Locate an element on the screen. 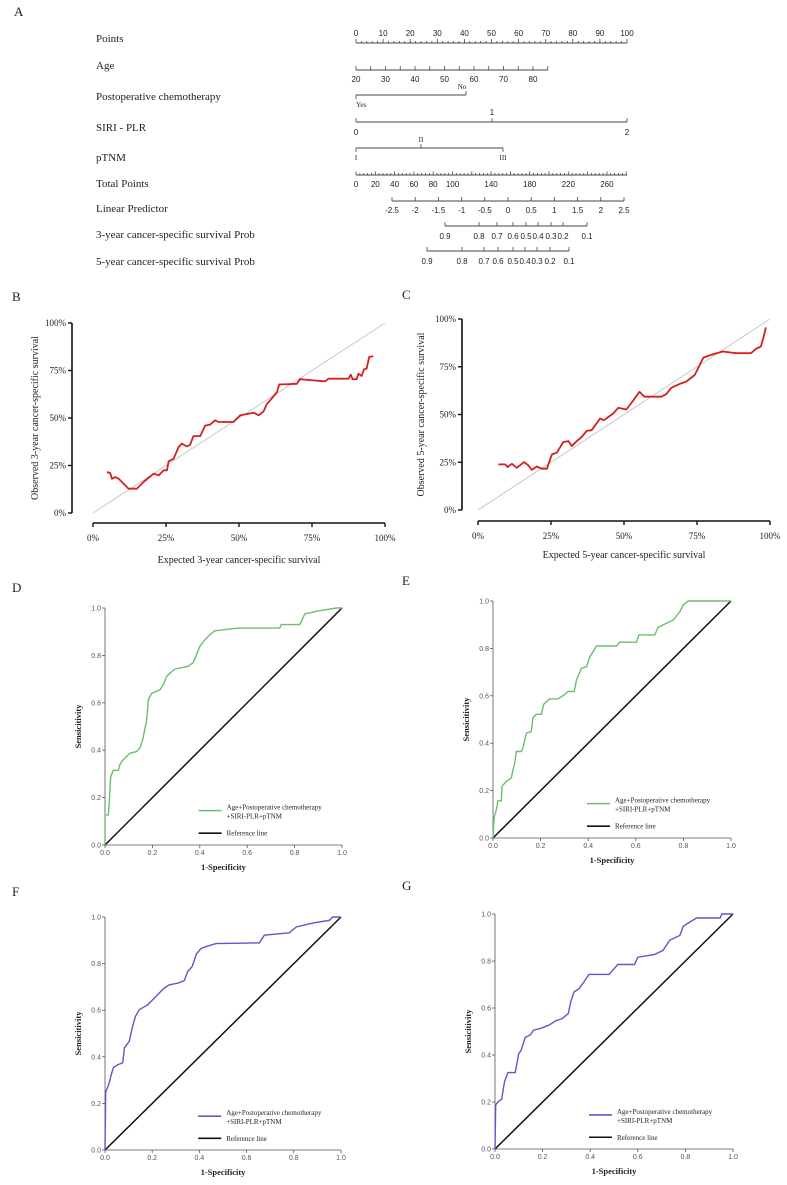 The image size is (787, 1185). x-tick-label: 75% is located at coordinates (312, 538).